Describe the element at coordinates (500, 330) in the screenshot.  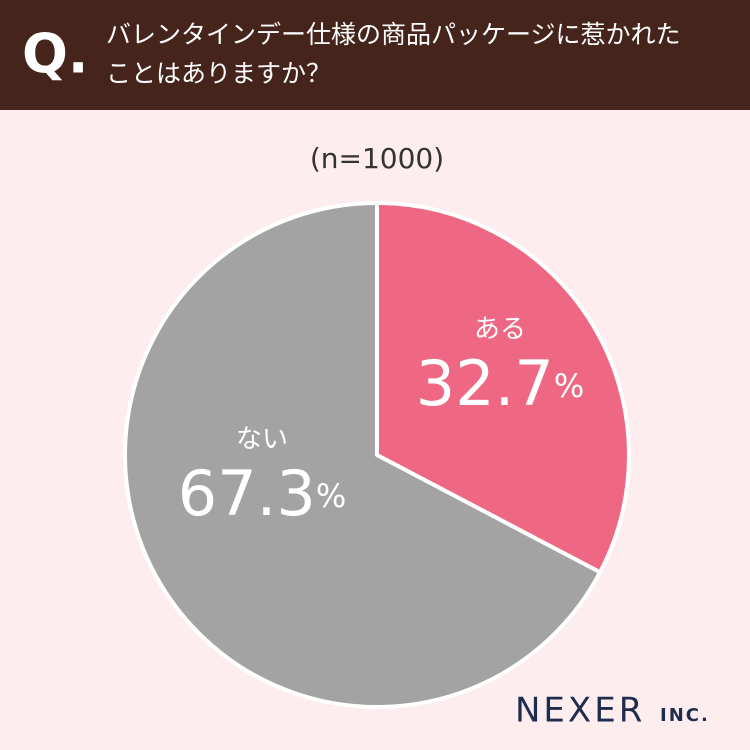
I see `slice-category-label: ある` at that location.